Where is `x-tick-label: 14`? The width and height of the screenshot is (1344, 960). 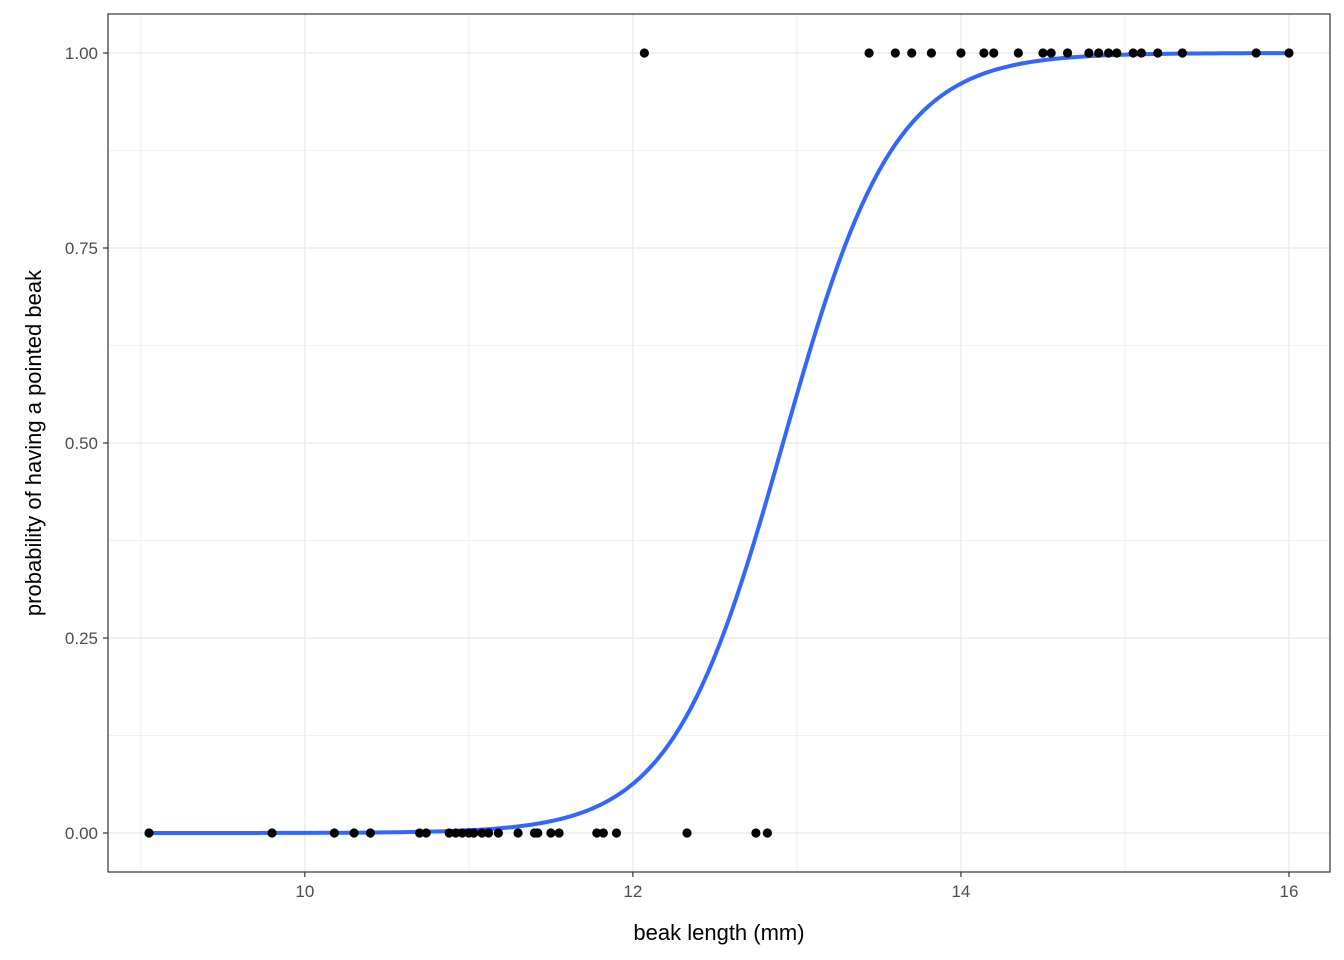 x-tick-label: 14 is located at coordinates (960, 891).